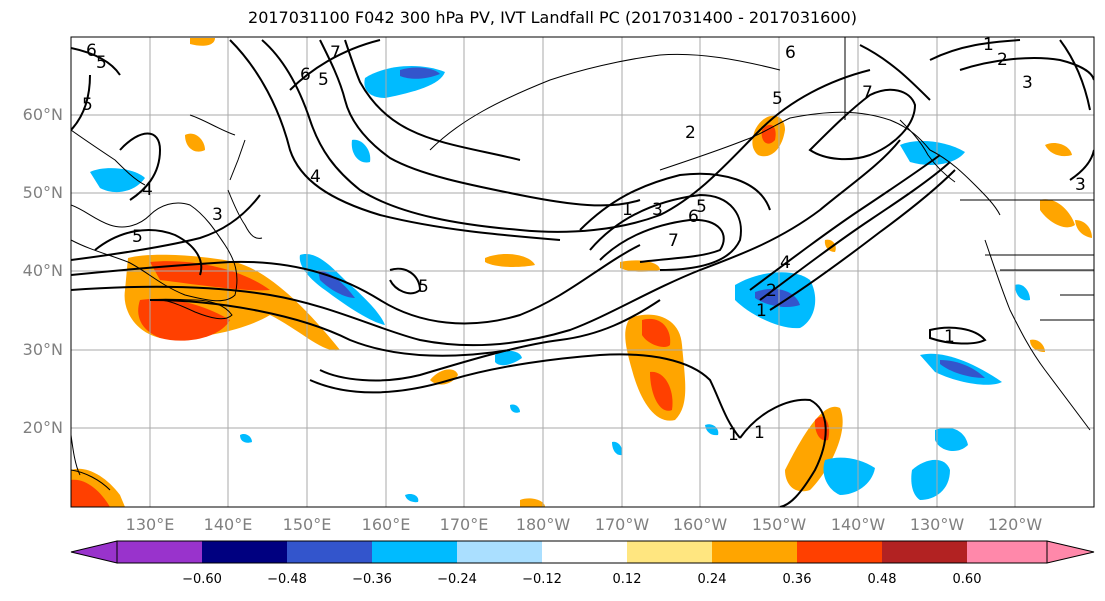 This screenshot has height=601, width=1105. Describe the element at coordinates (307, 524) in the screenshot. I see `lon-label-150e: 150°E` at that location.